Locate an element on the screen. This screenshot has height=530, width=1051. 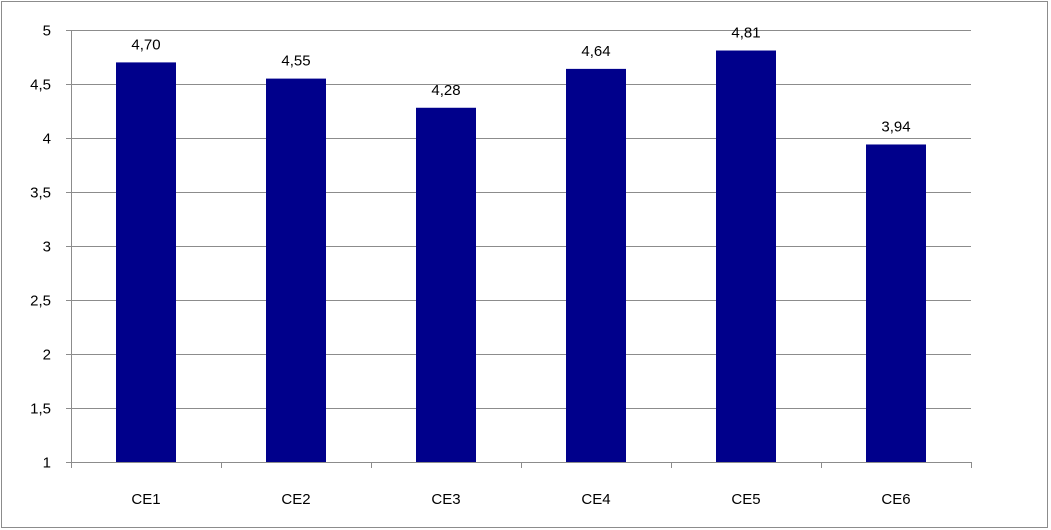
data-label: 4,55 is located at coordinates (295, 61).